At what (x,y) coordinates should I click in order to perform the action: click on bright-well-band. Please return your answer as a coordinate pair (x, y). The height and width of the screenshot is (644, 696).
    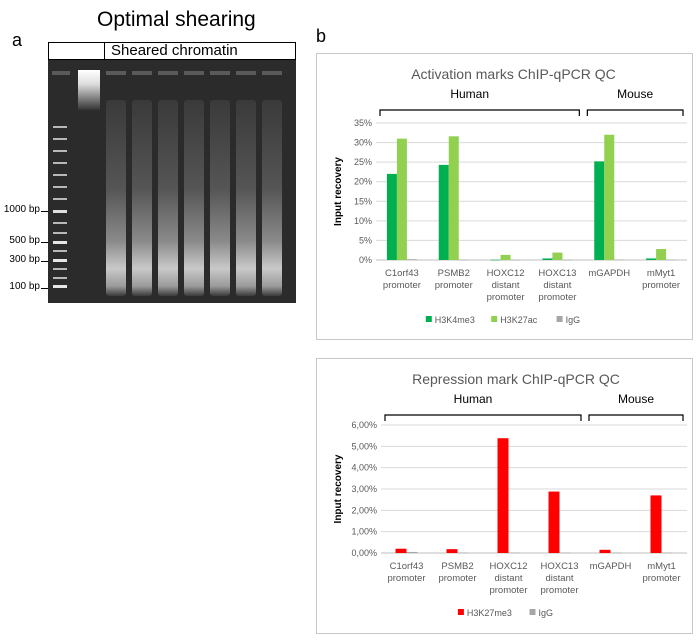
    Looking at the image, I should click on (89, 90).